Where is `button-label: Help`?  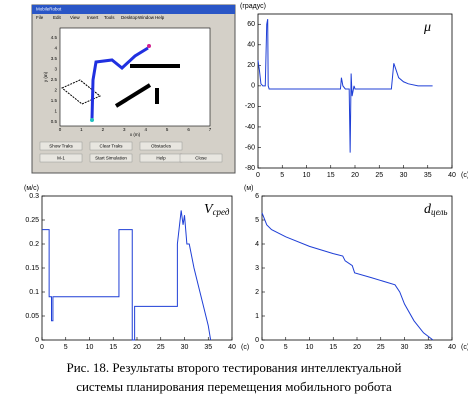
button-label: Help is located at coordinates (161, 158).